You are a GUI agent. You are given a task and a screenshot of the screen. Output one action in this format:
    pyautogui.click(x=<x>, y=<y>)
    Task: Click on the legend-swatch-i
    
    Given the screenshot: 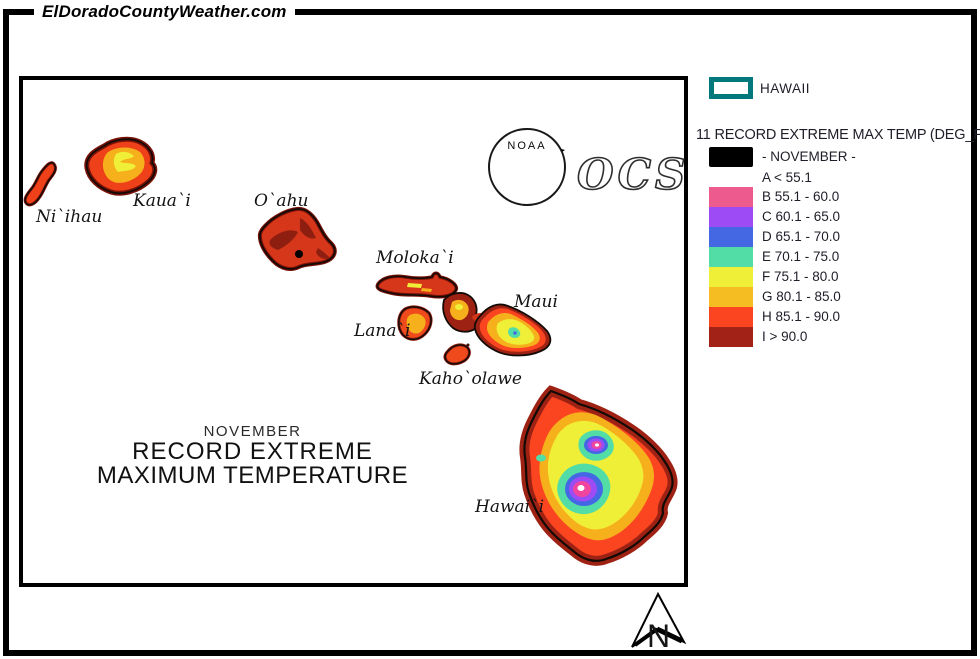 What is the action you would take?
    pyautogui.click(x=731, y=337)
    